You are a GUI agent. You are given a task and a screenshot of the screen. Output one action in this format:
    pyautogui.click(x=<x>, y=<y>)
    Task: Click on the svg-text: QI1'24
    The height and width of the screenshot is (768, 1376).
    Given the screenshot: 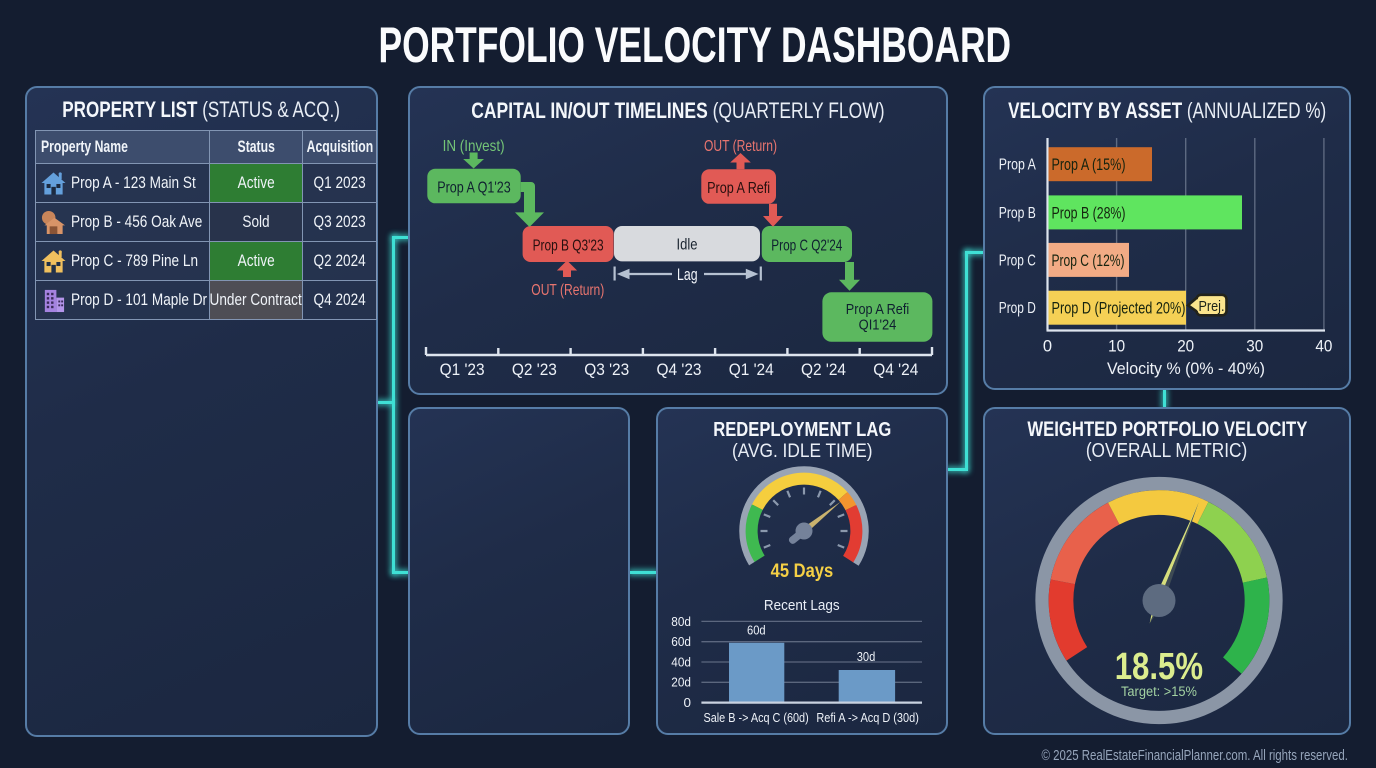 What is the action you would take?
    pyautogui.click(x=878, y=324)
    